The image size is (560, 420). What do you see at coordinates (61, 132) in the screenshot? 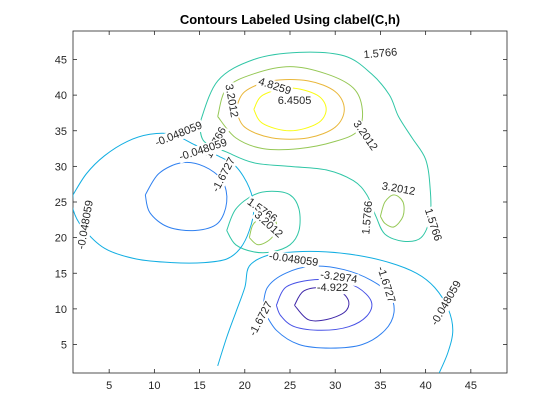
I see `y-tick-label-6: 35` at bounding box center [61, 132].